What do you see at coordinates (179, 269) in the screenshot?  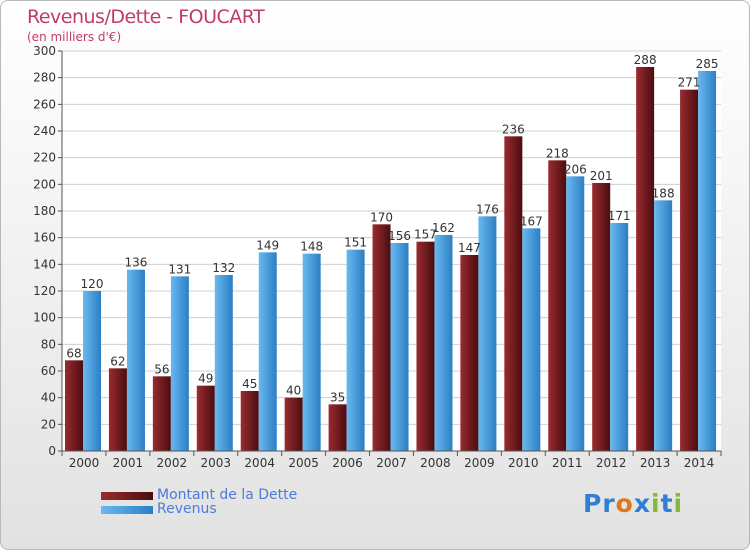 I see `data-label-revenue: 131` at bounding box center [179, 269].